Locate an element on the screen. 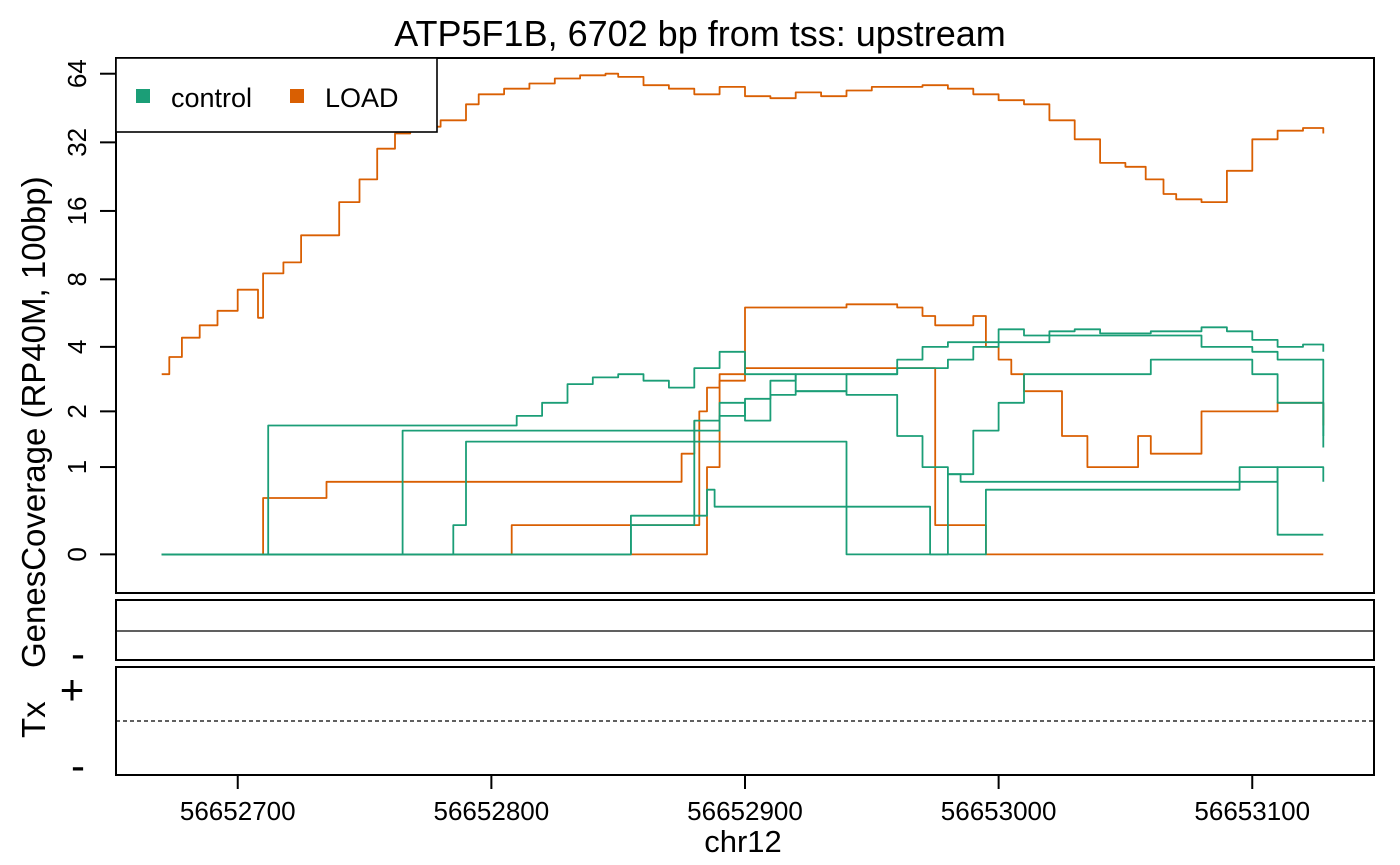 Image resolution: width=1400 pixels, height=865 pixels. legend-swatch-control is located at coordinates (143, 96).